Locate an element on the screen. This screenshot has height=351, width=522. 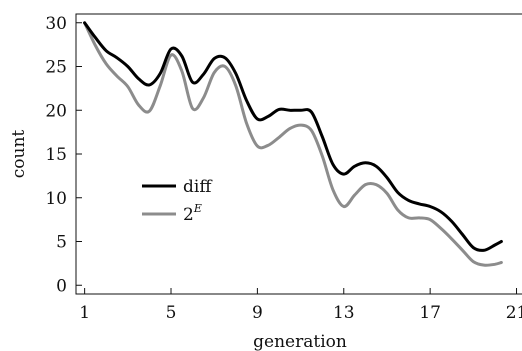
y-tick-label: 0 is located at coordinates (61, 286).